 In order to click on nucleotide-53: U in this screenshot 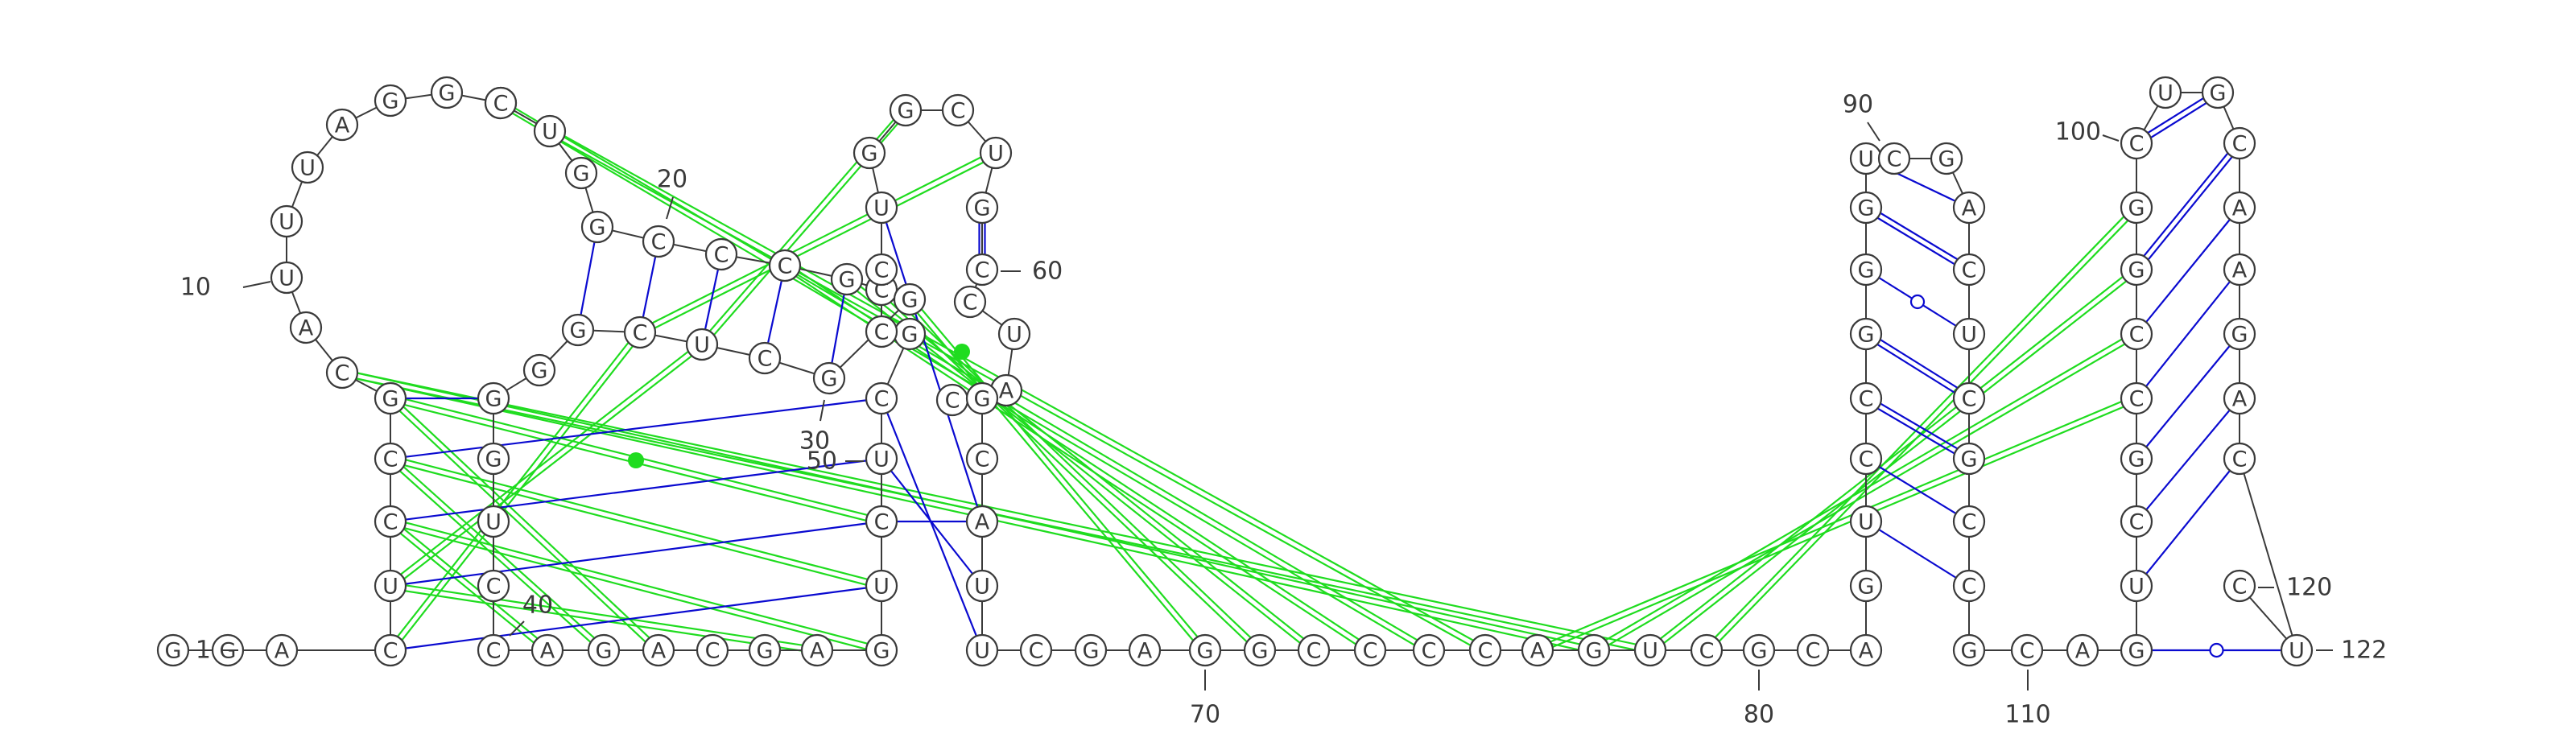, I will do `click(882, 208)`.